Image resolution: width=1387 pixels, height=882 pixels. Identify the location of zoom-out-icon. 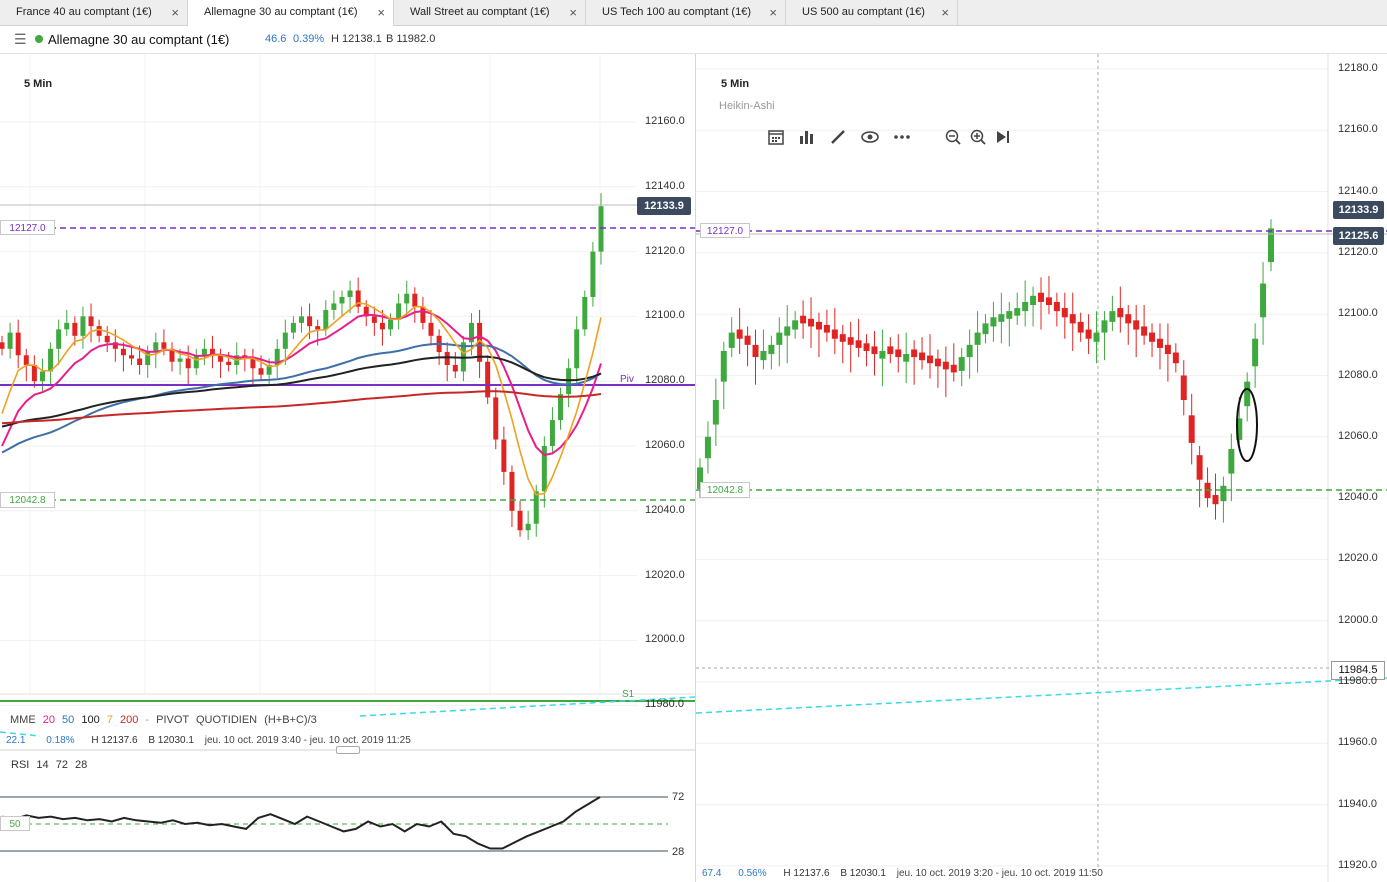
(953, 137).